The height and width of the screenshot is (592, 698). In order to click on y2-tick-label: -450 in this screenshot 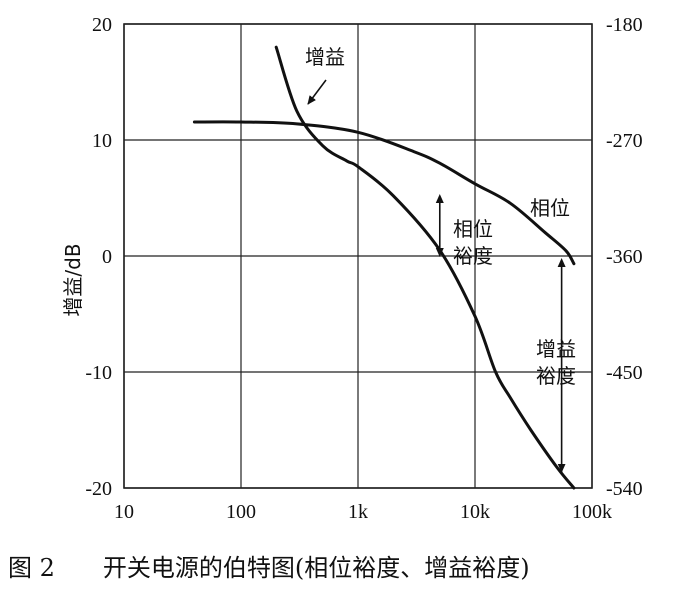, I will do `click(624, 373)`.